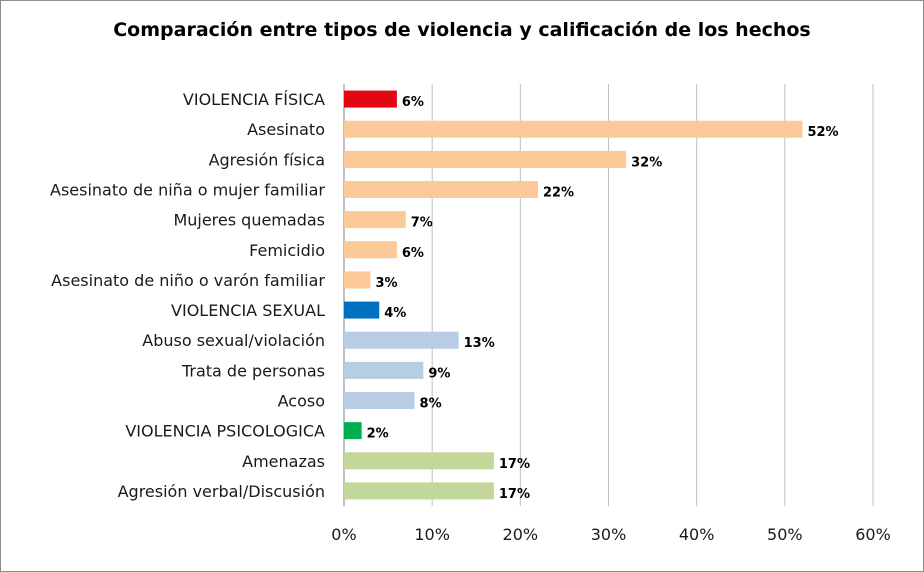  I want to click on data-label: 32%, so click(646, 162).